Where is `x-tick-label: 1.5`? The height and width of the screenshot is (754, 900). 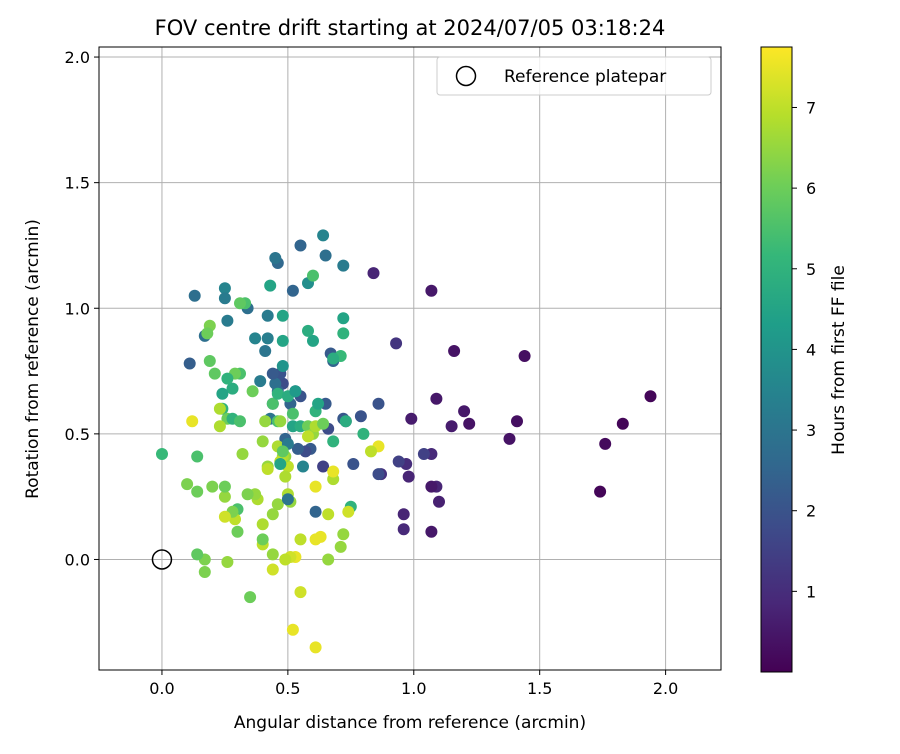
x-tick-label: 1.5 is located at coordinates (539, 688).